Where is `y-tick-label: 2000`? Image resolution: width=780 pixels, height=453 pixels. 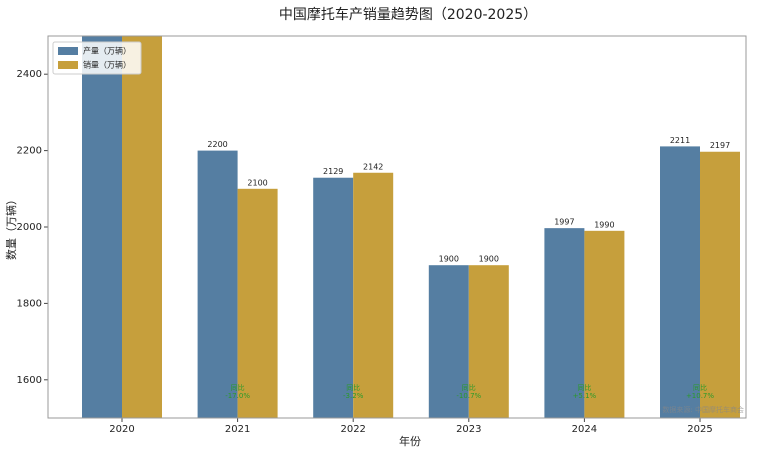 y-tick-label: 2000 is located at coordinates (29, 227).